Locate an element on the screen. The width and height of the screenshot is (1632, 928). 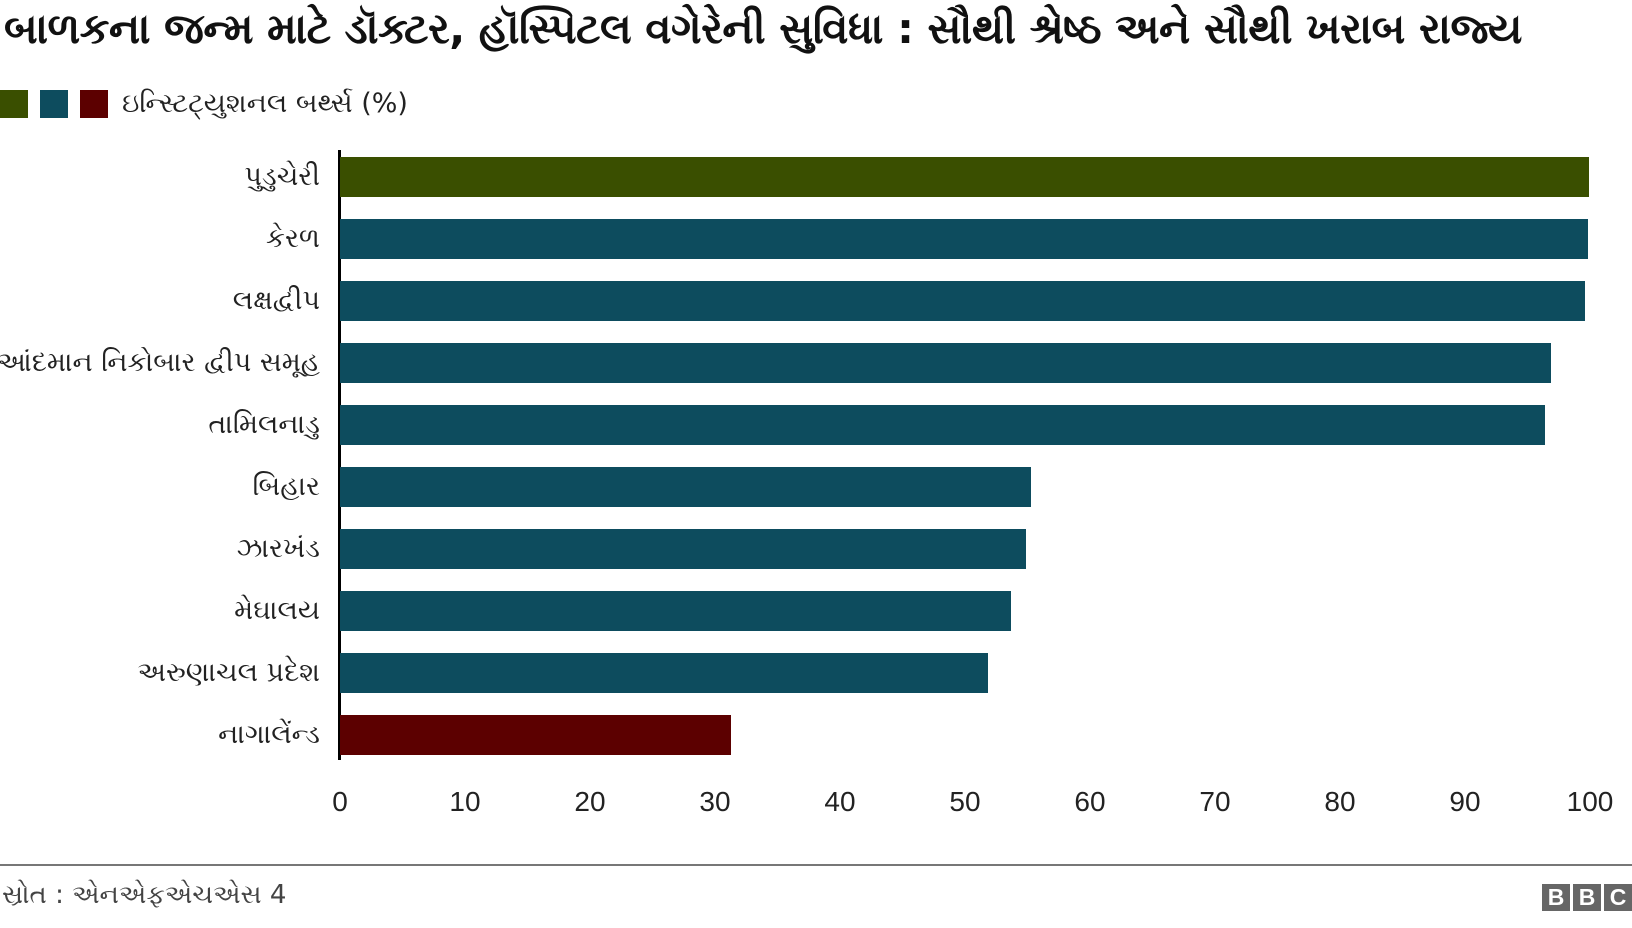
x-tick-label: 10 is located at coordinates (465, 801).